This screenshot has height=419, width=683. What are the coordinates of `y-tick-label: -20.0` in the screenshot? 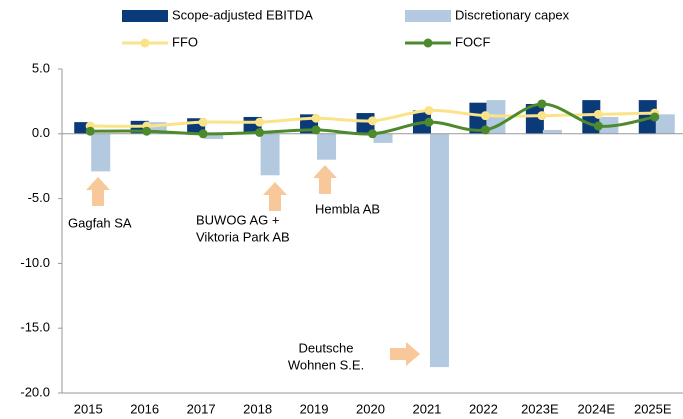 It's located at (35, 391).